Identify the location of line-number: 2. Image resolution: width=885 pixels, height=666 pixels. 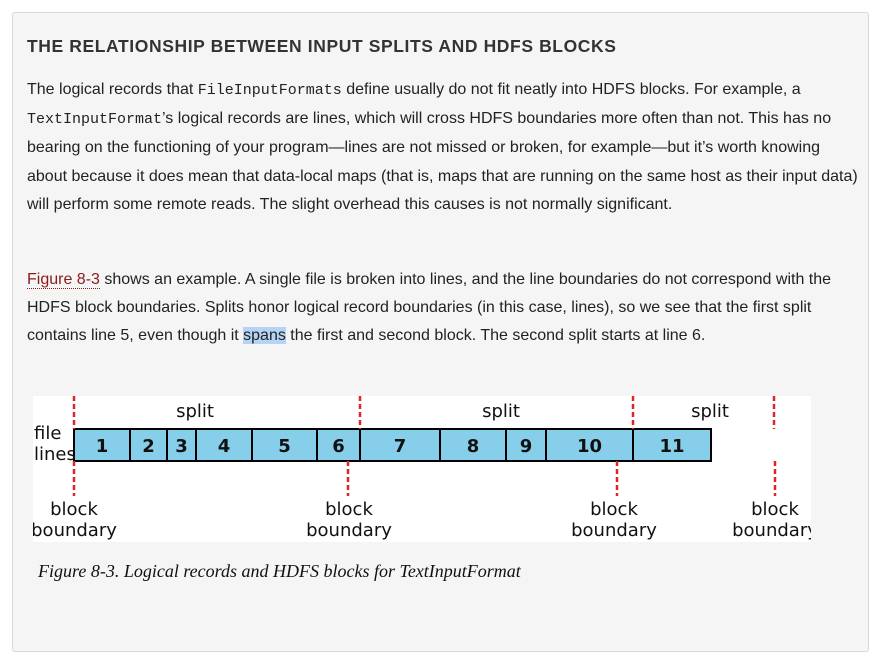
(148, 446).